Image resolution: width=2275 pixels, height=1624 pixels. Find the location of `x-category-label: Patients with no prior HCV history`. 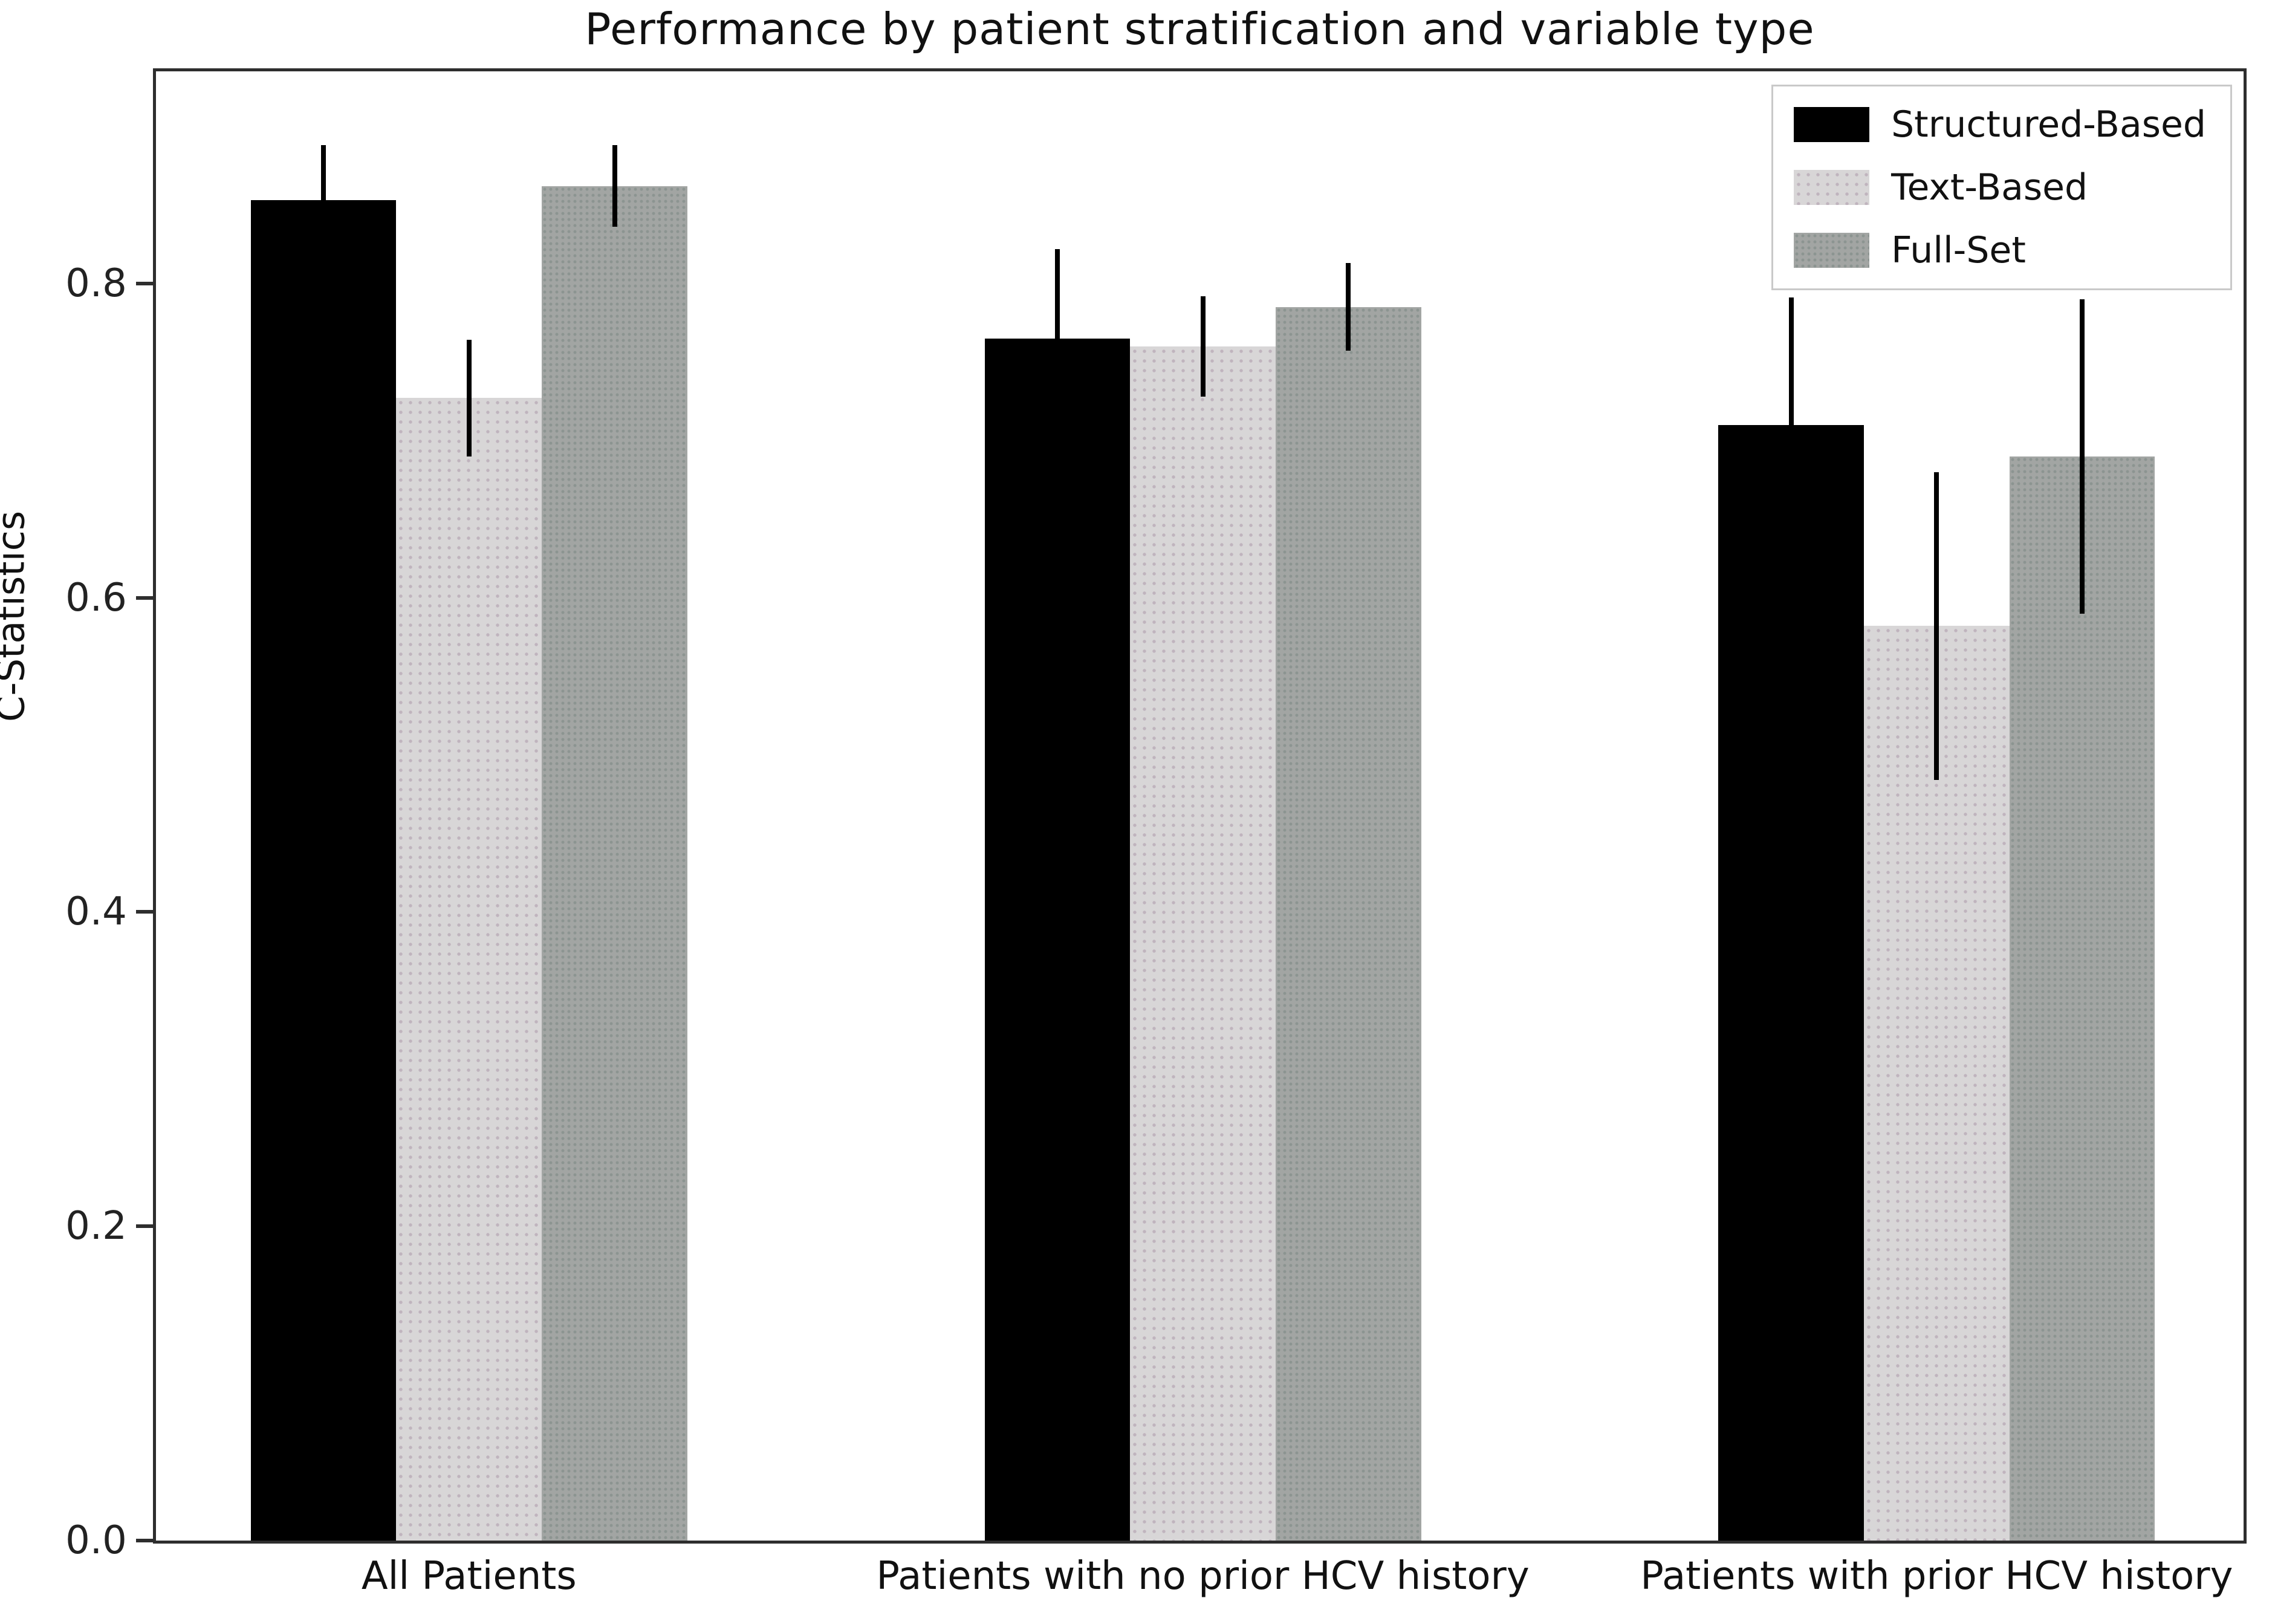

x-category-label: Patients with no prior HCV history is located at coordinates (1203, 1576).